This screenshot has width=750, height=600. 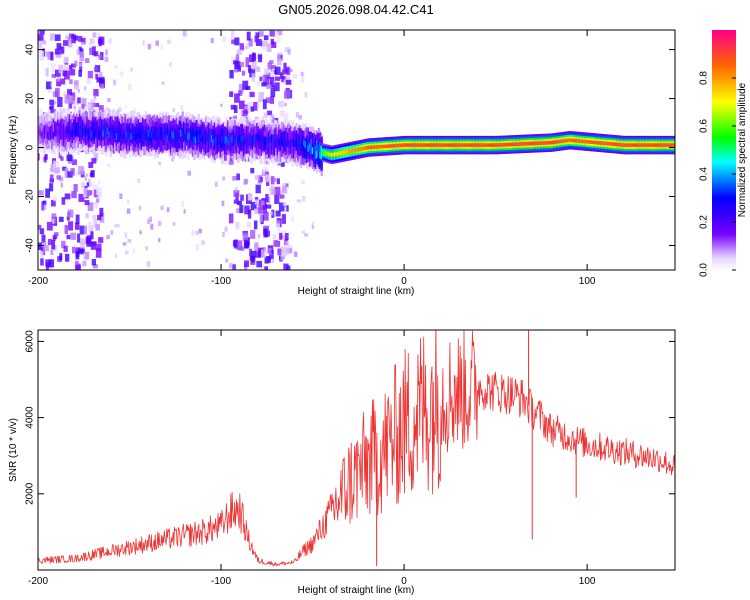 I want to click on y-tick-label: 20, so click(x=30, y=99).